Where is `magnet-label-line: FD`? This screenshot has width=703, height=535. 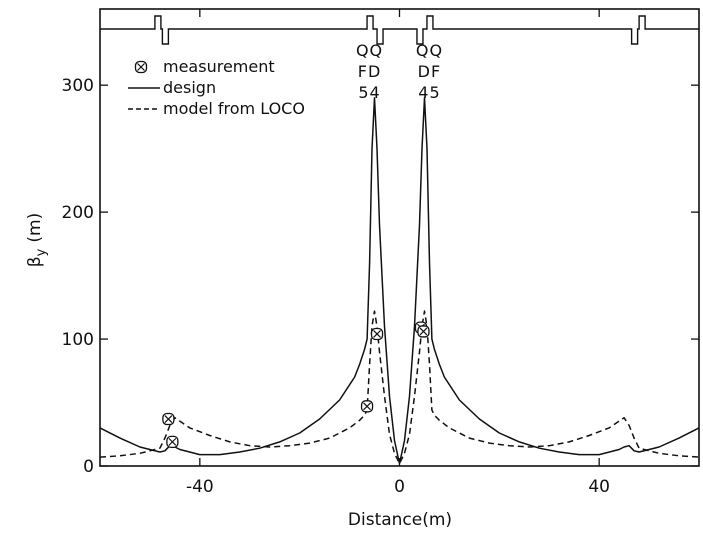 magnet-label-line: FD is located at coordinates (370, 71).